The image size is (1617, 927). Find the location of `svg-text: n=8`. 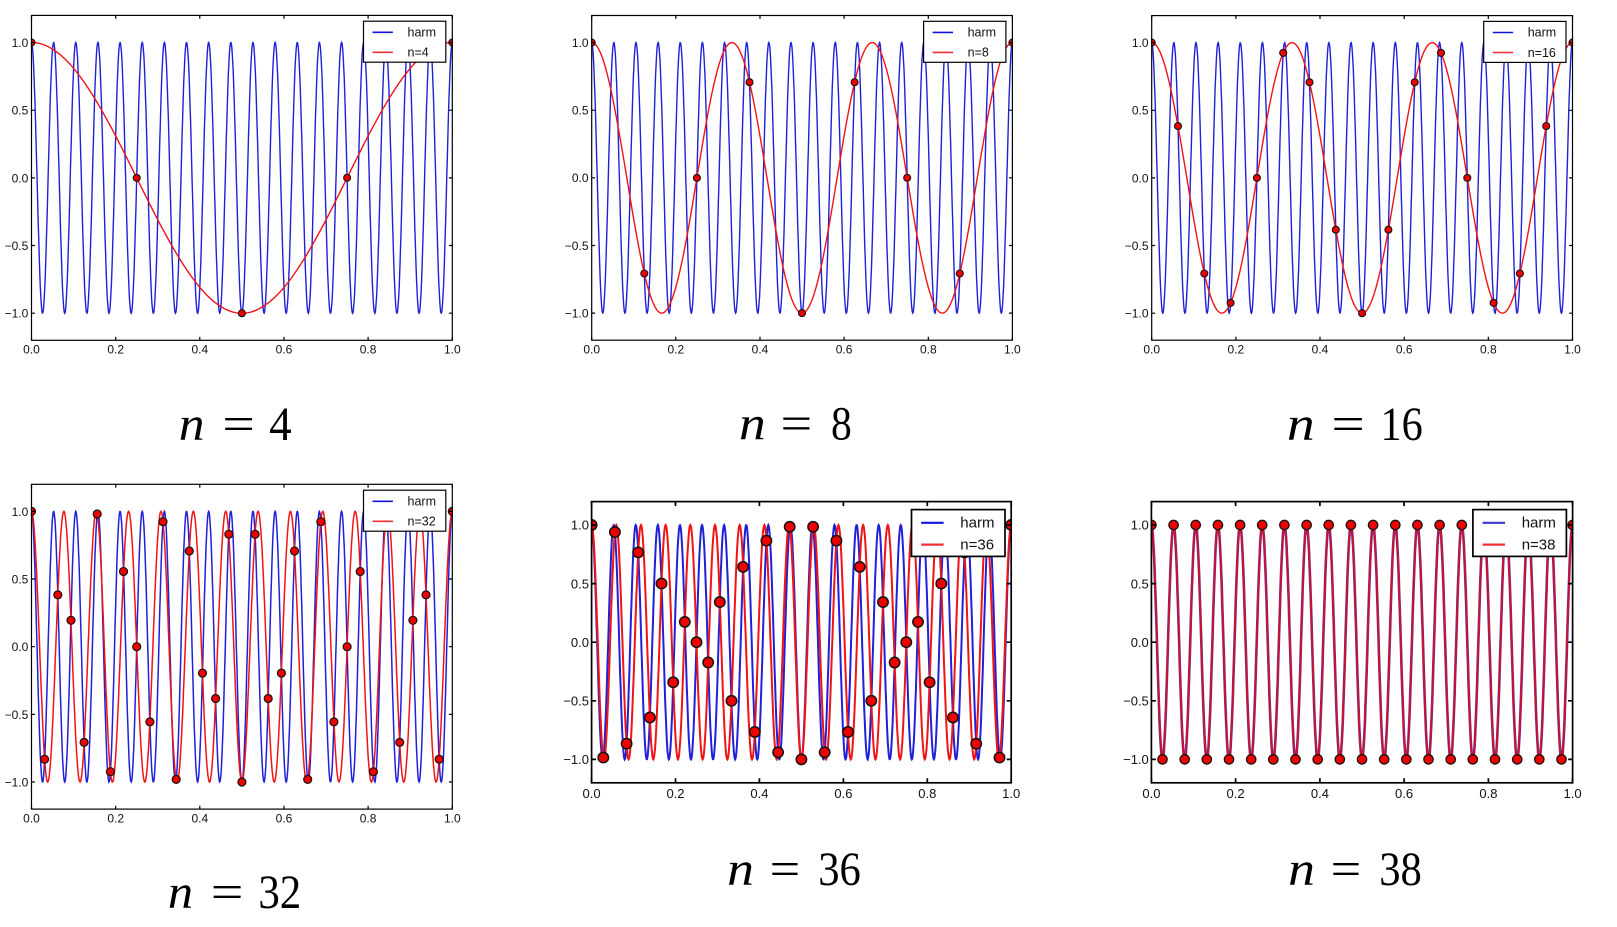

svg-text: n=8 is located at coordinates (978, 53).